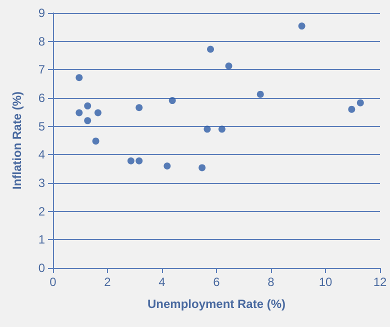 The height and width of the screenshot is (327, 390). What do you see at coordinates (42, 155) in the screenshot?
I see `y-tick-label: 4` at bounding box center [42, 155].